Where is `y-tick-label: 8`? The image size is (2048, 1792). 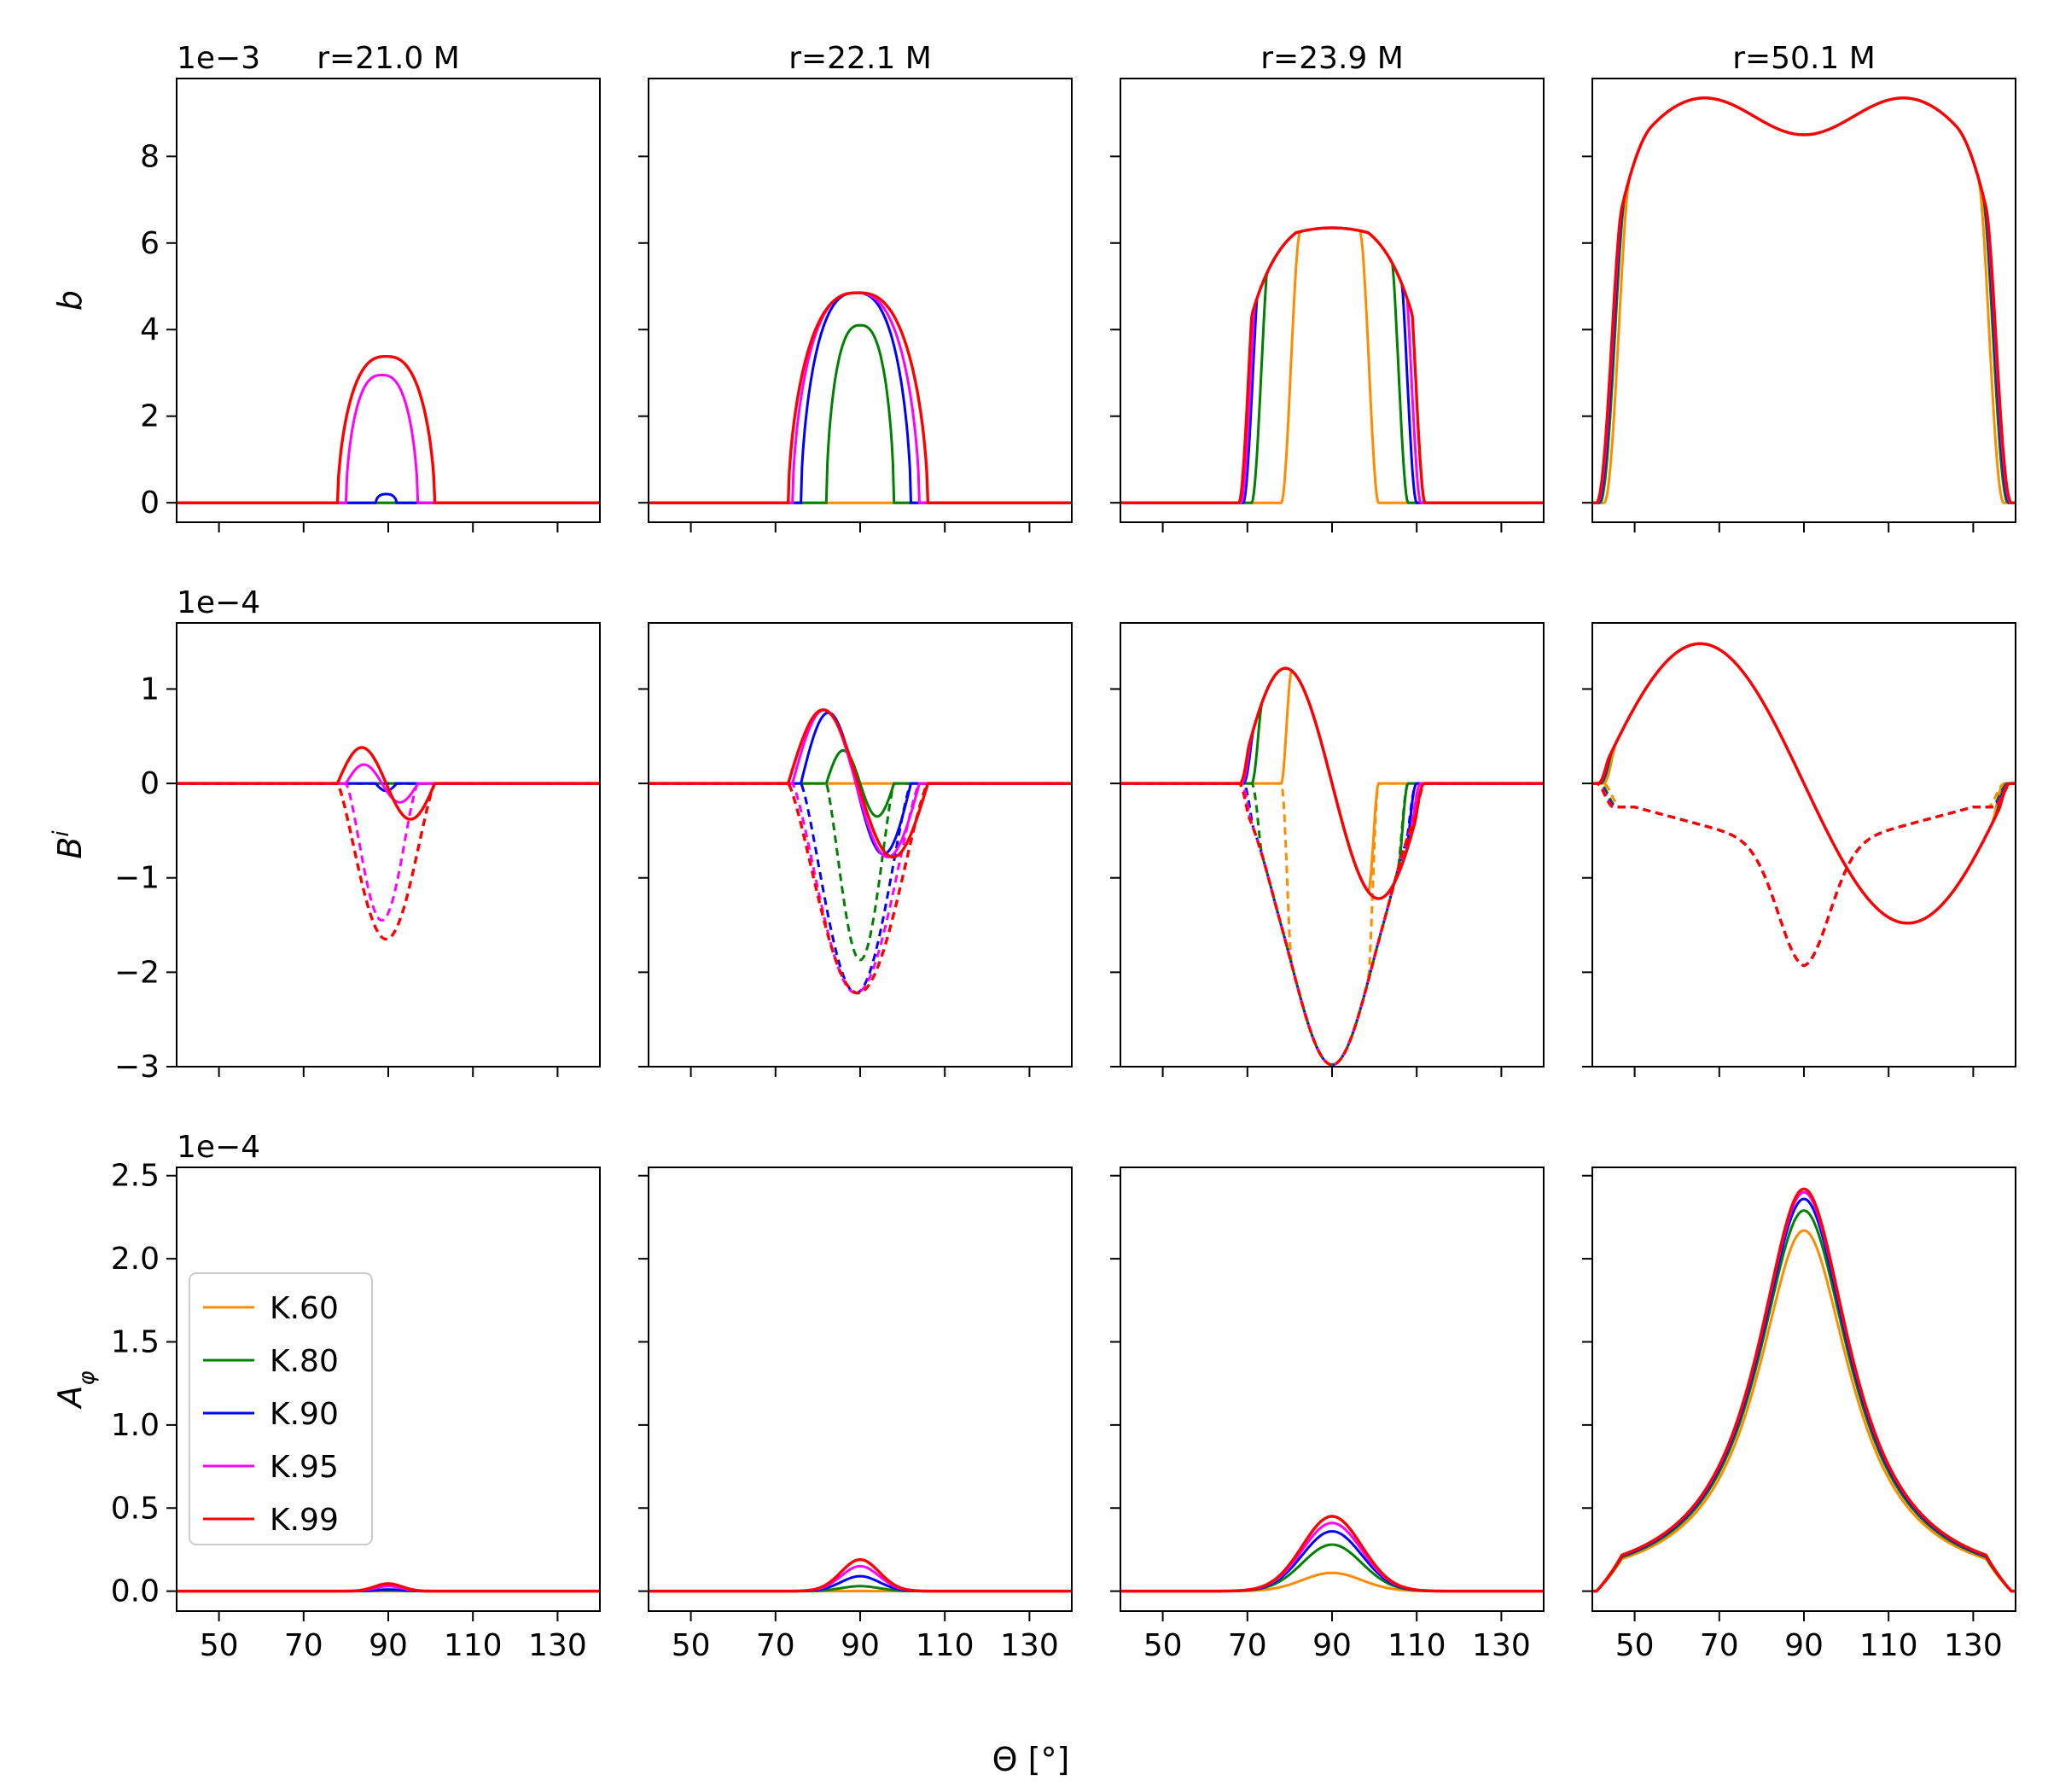 y-tick-label: 8 is located at coordinates (150, 156).